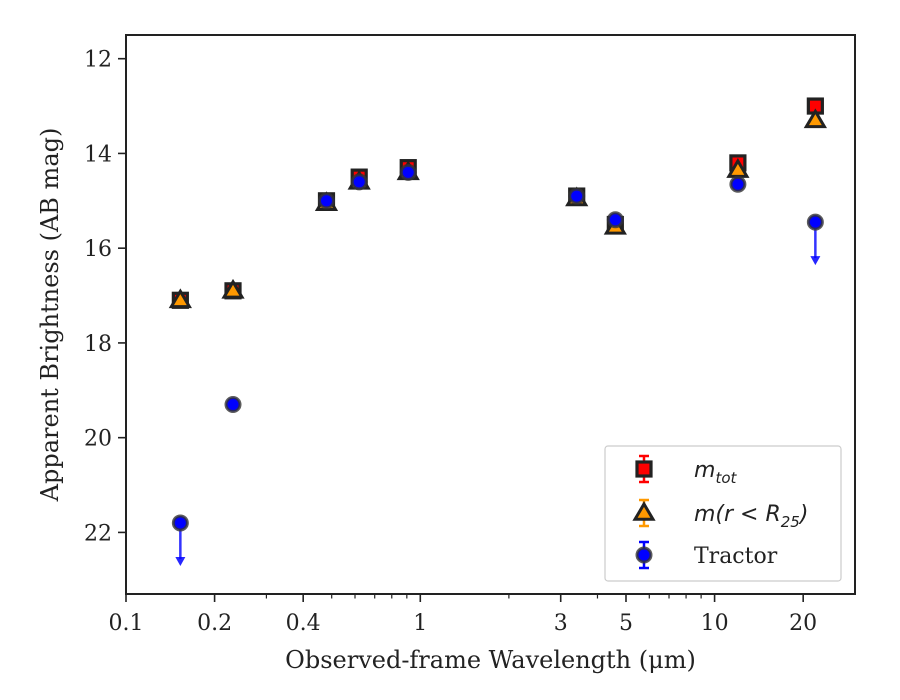 This screenshot has height=700, width=900. Describe the element at coordinates (490, 660) in the screenshot. I see `x-axis-label: Observed-frame Wavelength (μm)` at that location.